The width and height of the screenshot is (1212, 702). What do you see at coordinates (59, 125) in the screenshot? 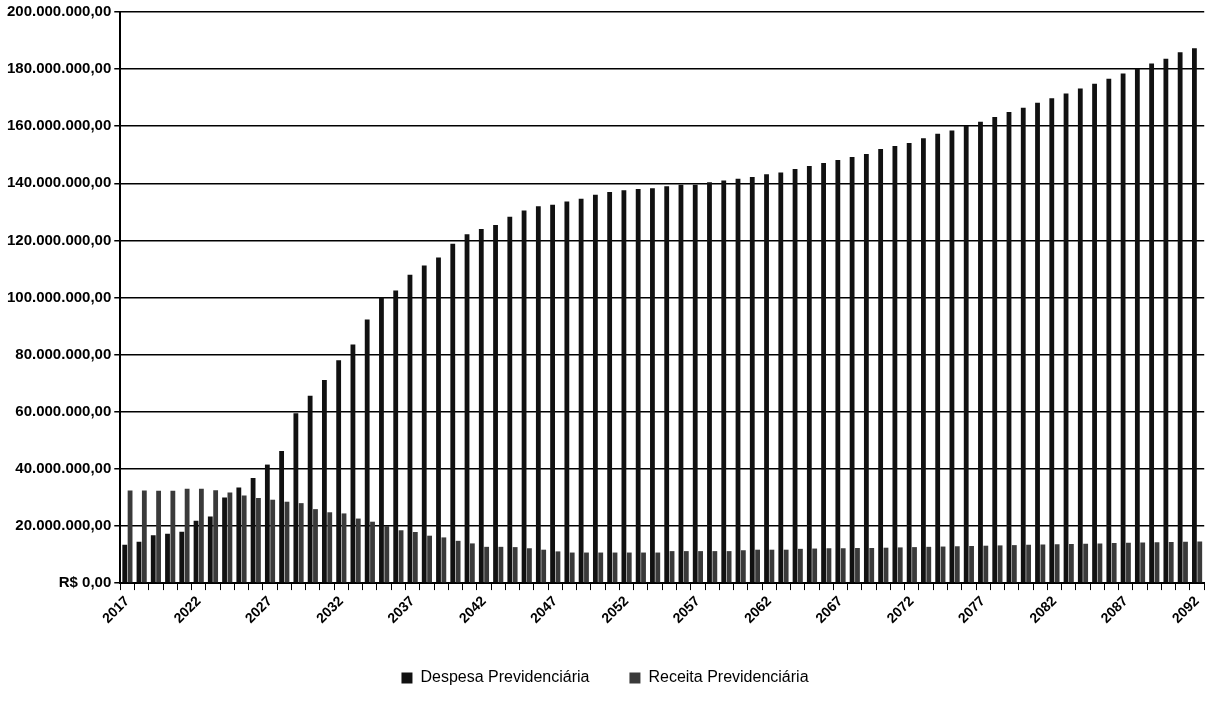
I see `y-tick-label: 160.000.000,00` at bounding box center [59, 125].